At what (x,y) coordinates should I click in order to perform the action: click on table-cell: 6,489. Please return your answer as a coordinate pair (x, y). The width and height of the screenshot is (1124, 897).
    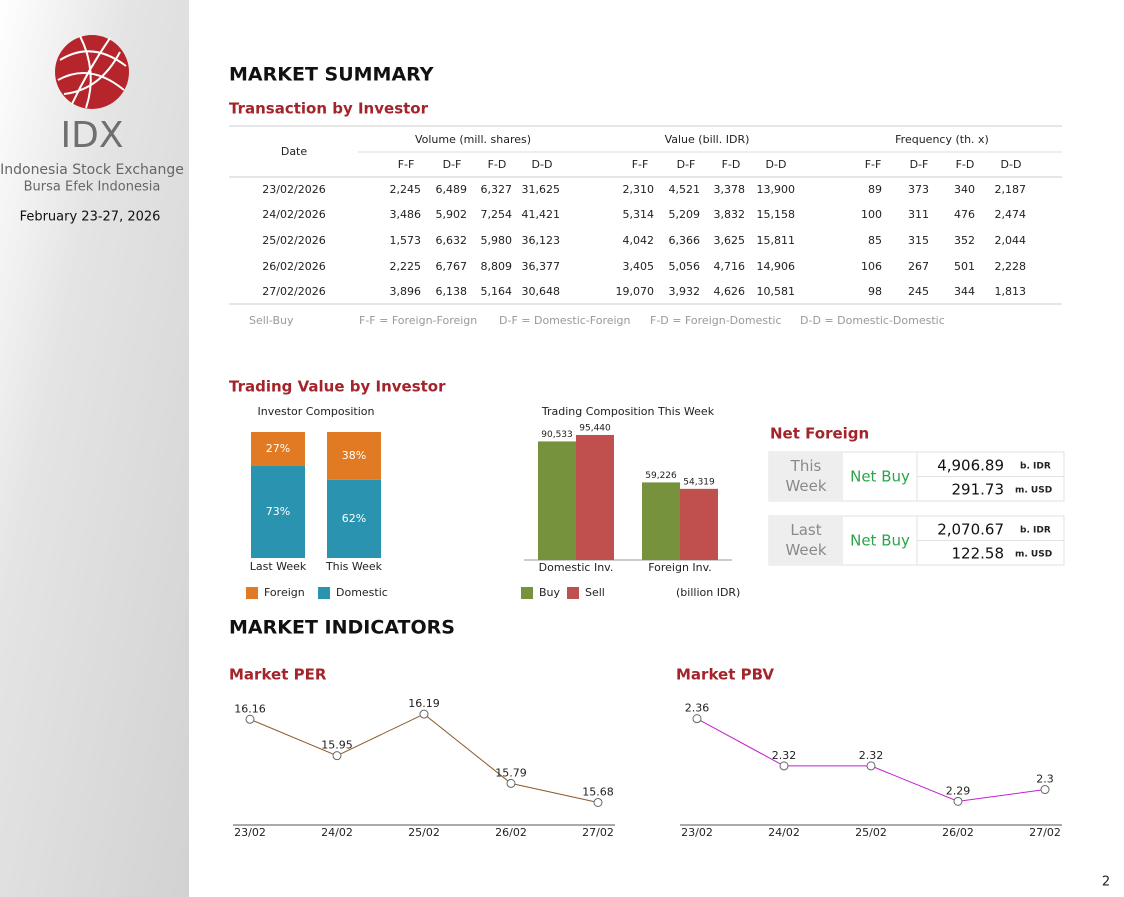
    Looking at the image, I should click on (452, 189).